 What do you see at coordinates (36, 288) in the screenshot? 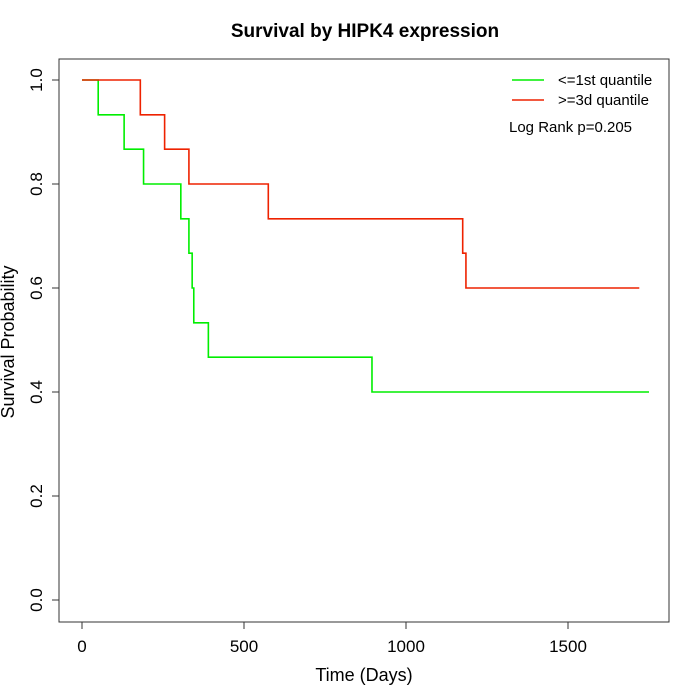
I see `y-tick-label: 0.6` at bounding box center [36, 288].